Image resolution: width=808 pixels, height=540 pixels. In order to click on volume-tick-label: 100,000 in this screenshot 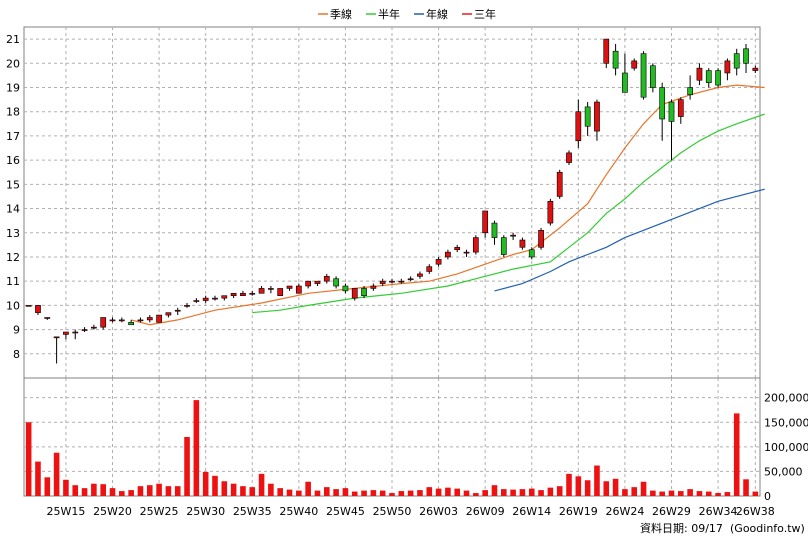, I will do `click(786, 447)`.